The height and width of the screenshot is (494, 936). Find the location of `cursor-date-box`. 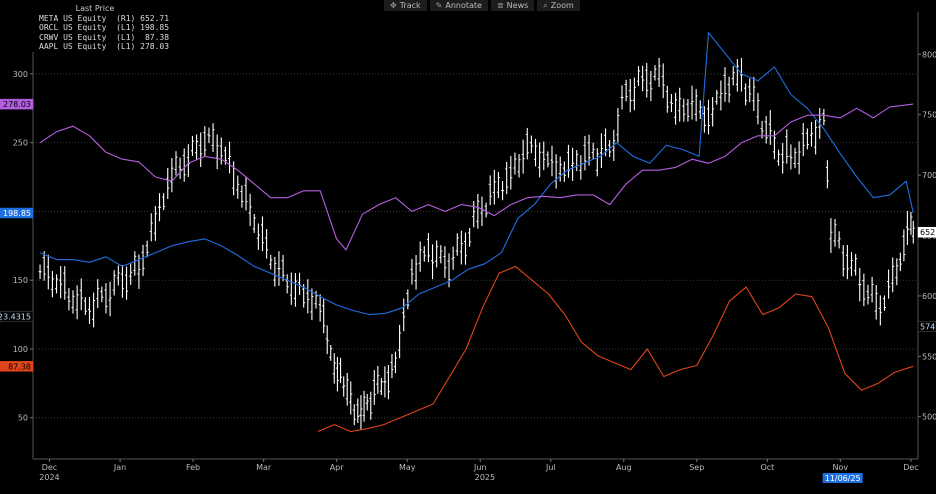

cursor-date-box is located at coordinates (842, 478).